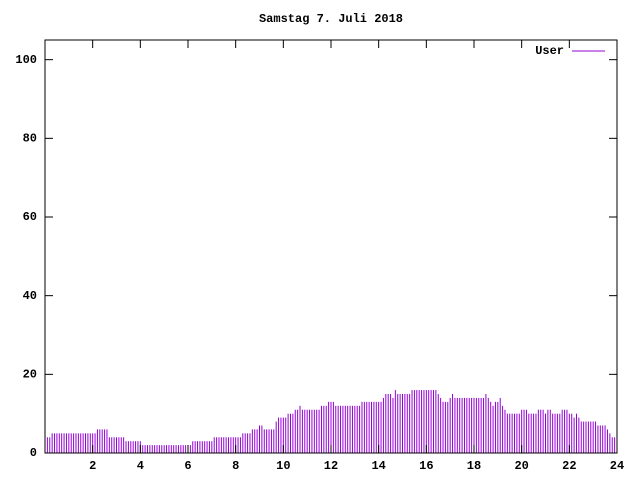  What do you see at coordinates (283, 466) in the screenshot?
I see `x-tick-label: 10` at bounding box center [283, 466].